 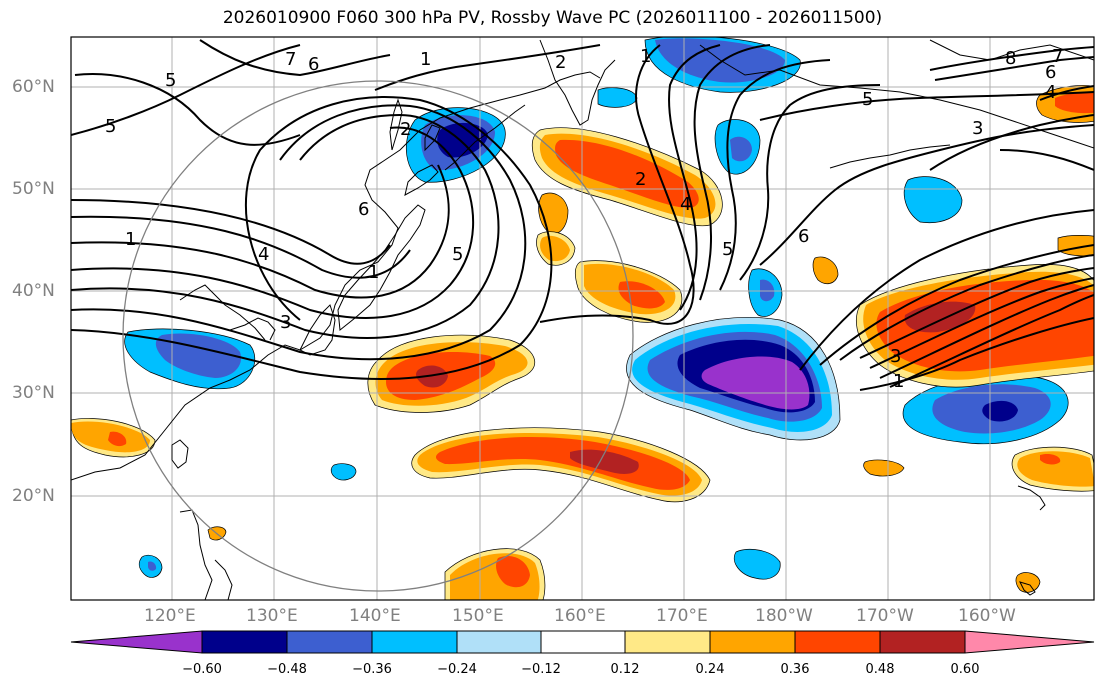 I want to click on lon-label-120e: 120°E, so click(x=170, y=616).